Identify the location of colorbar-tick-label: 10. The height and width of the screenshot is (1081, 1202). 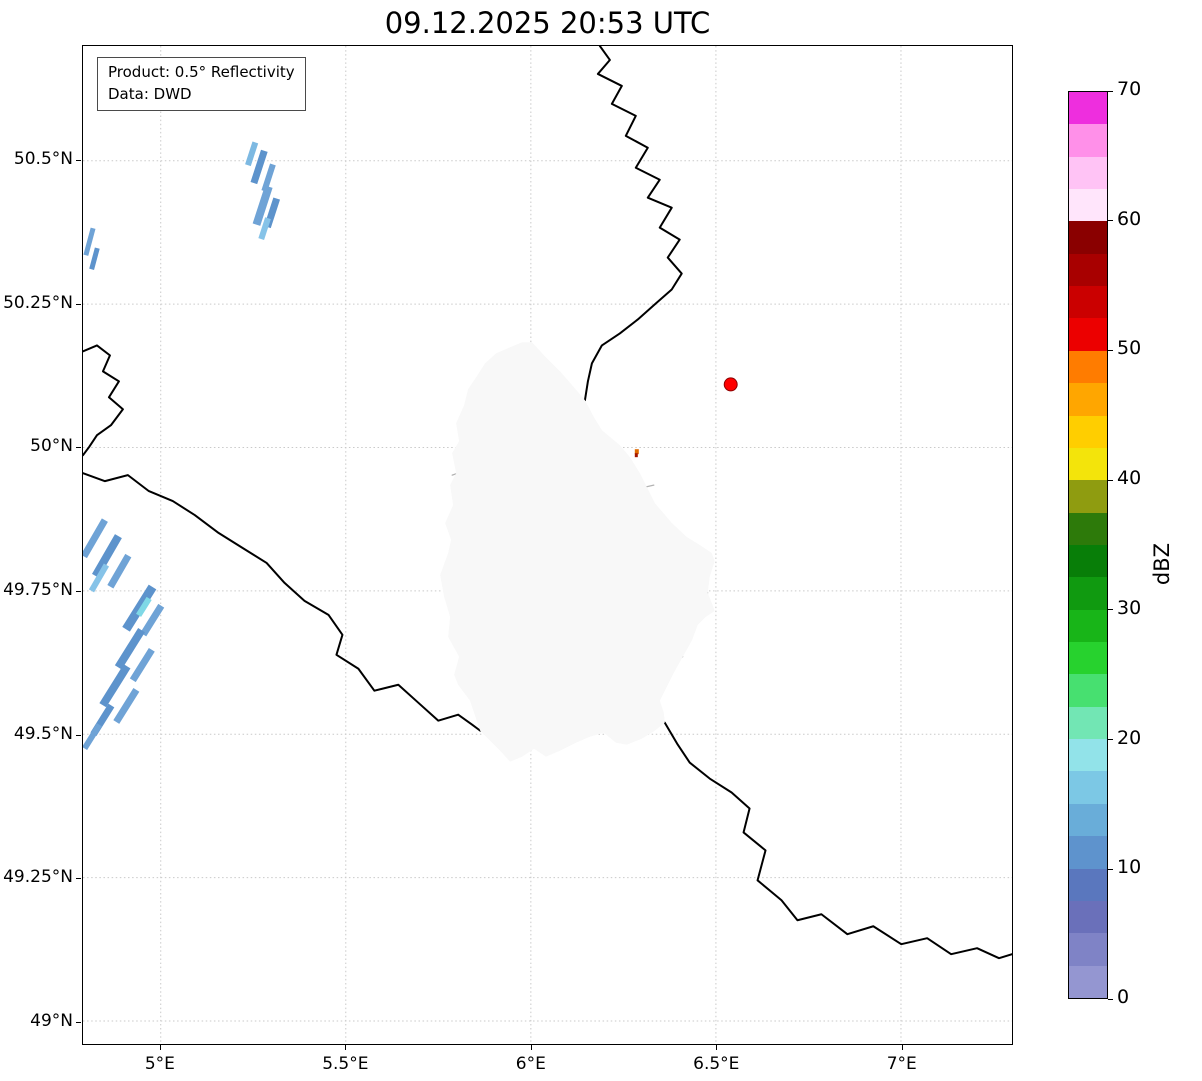
(1129, 867).